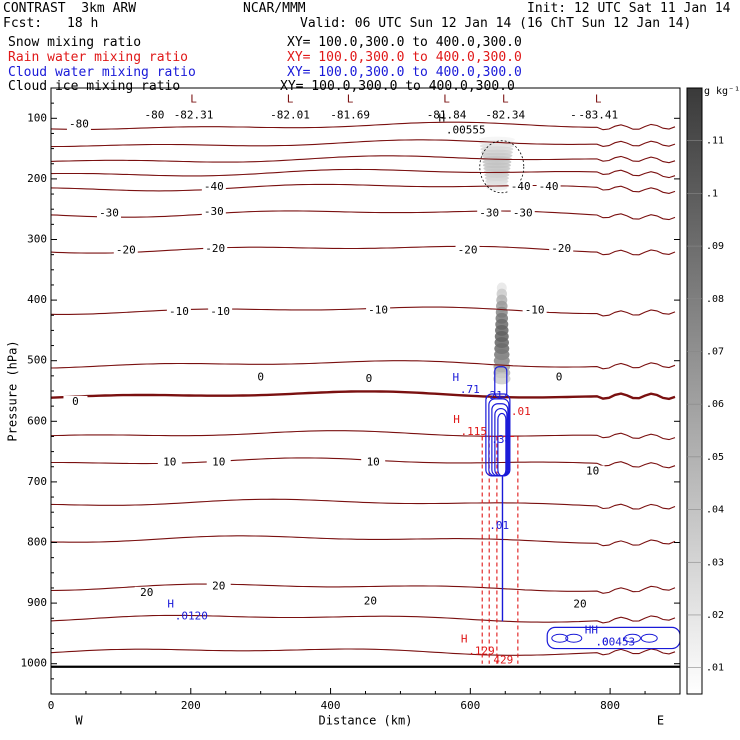 This screenshot has width=740, height=740. Describe the element at coordinates (505, 98) in the screenshot. I see `low-marker-4: L` at that location.